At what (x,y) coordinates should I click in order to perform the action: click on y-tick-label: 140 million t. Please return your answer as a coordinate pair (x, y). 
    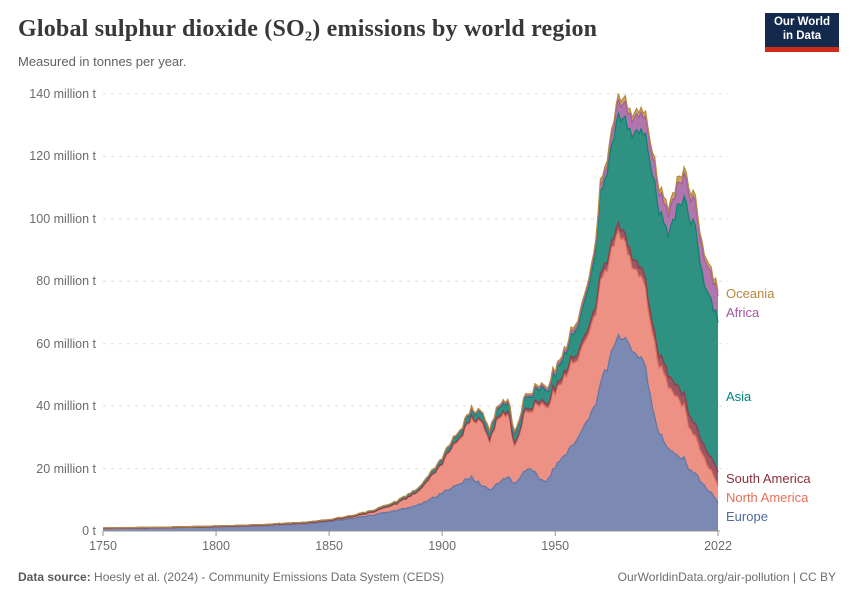
    Looking at the image, I should click on (62, 94).